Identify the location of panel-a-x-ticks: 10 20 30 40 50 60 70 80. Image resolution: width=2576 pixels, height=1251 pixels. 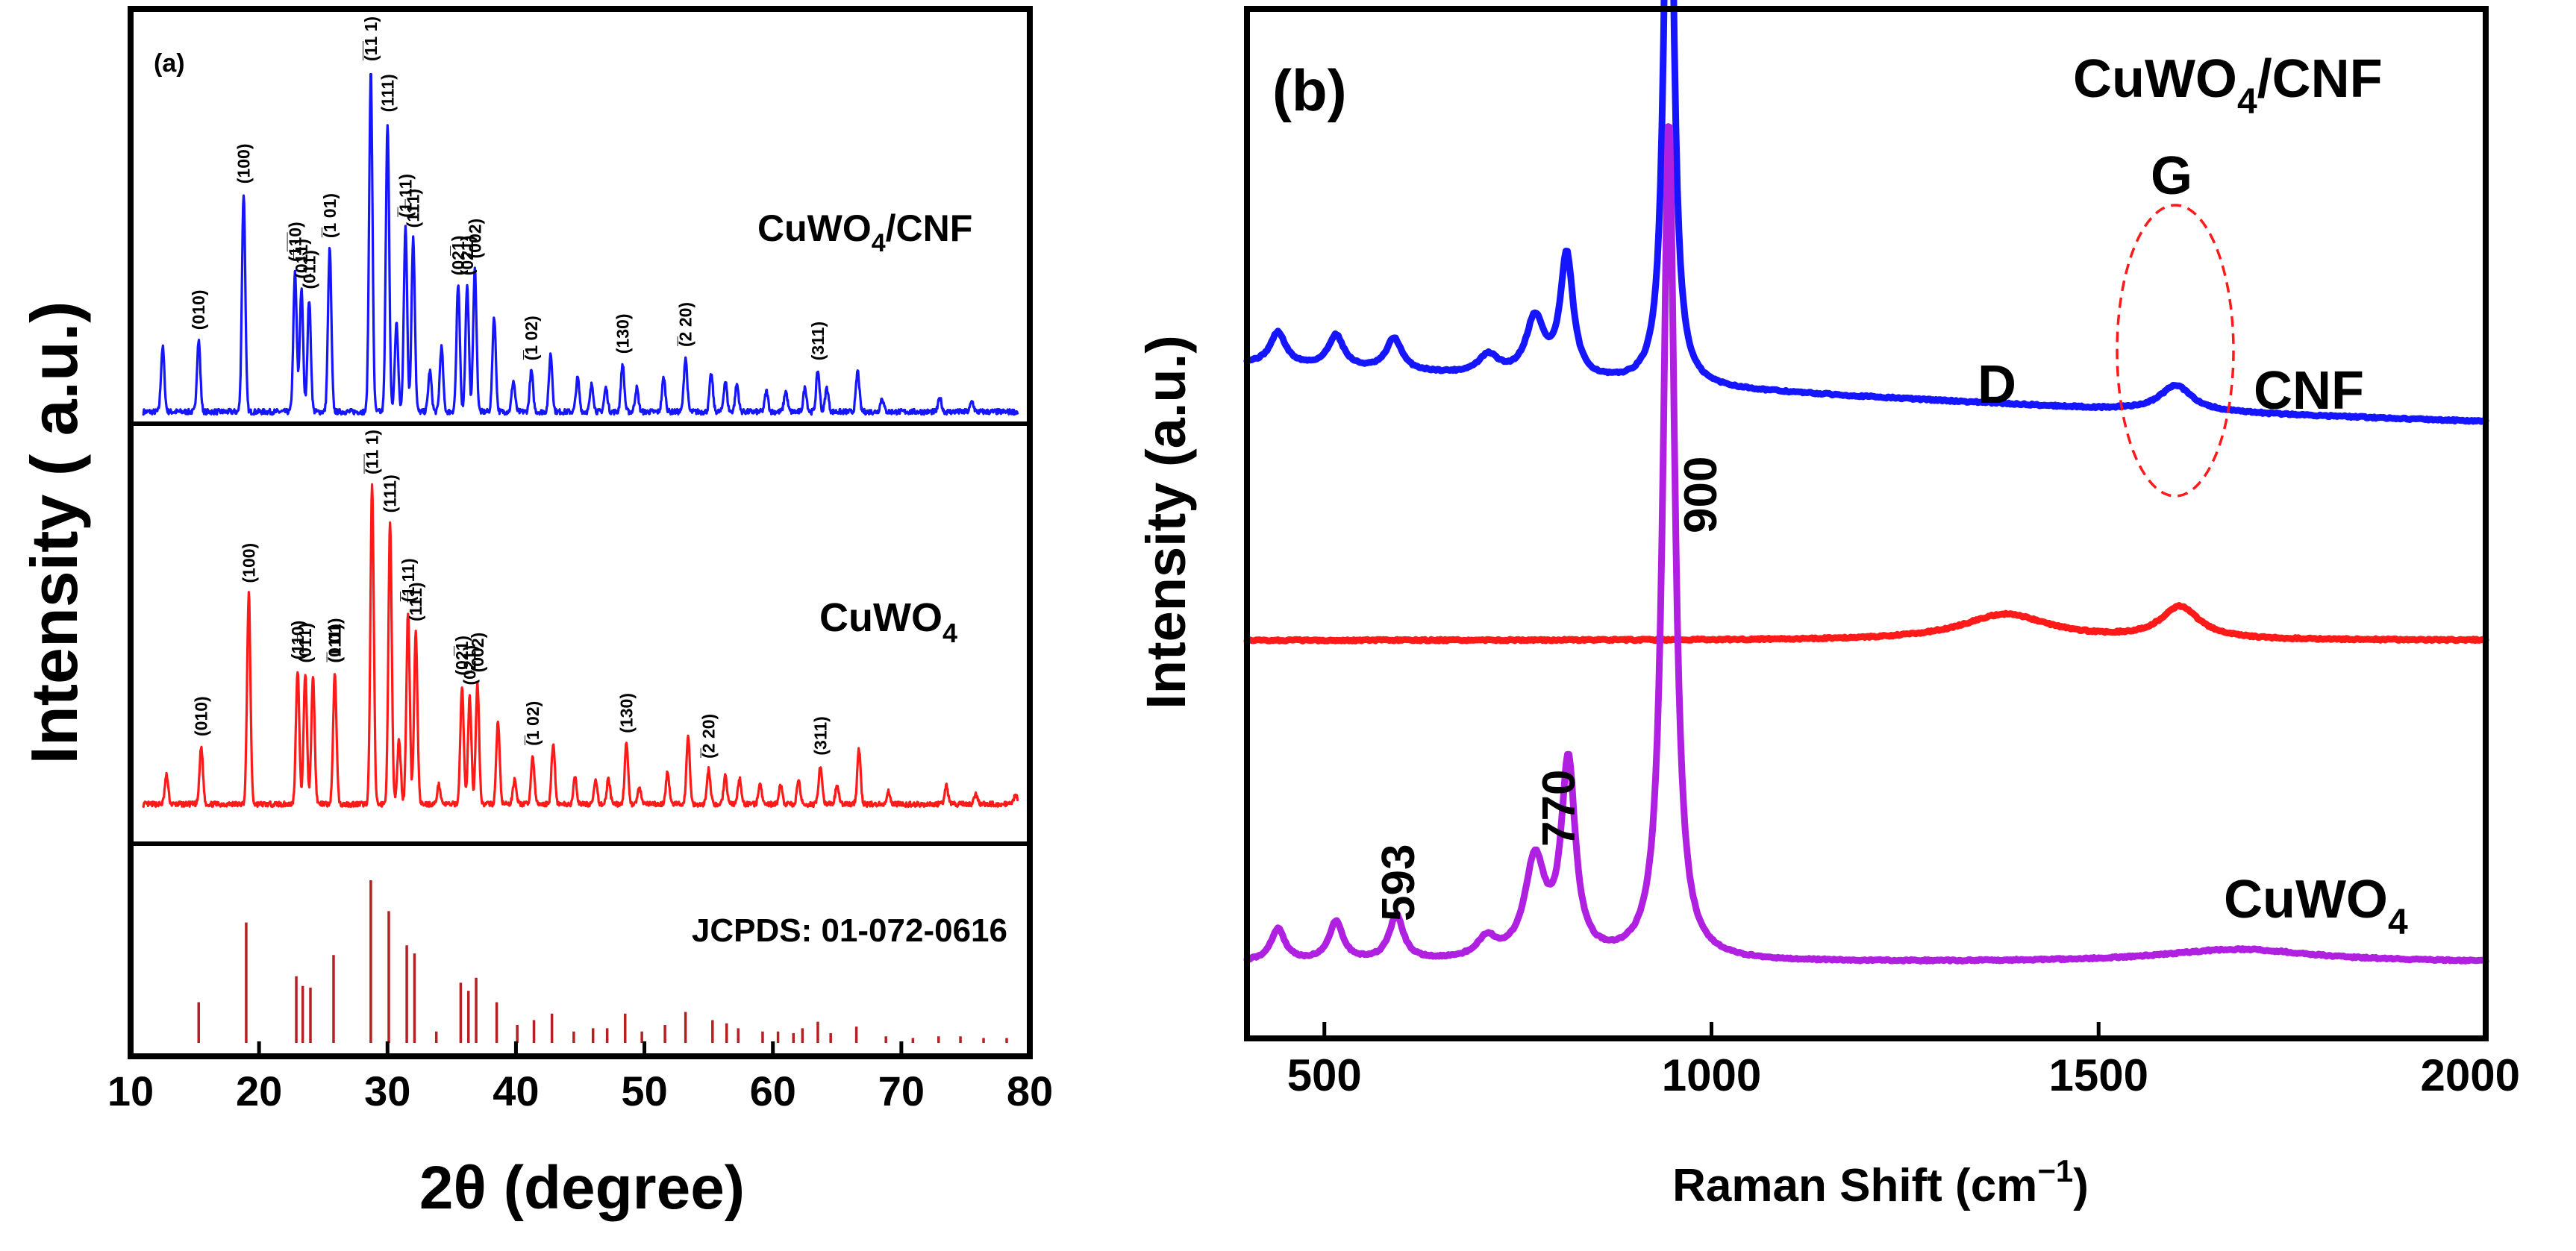
(580, 1078).